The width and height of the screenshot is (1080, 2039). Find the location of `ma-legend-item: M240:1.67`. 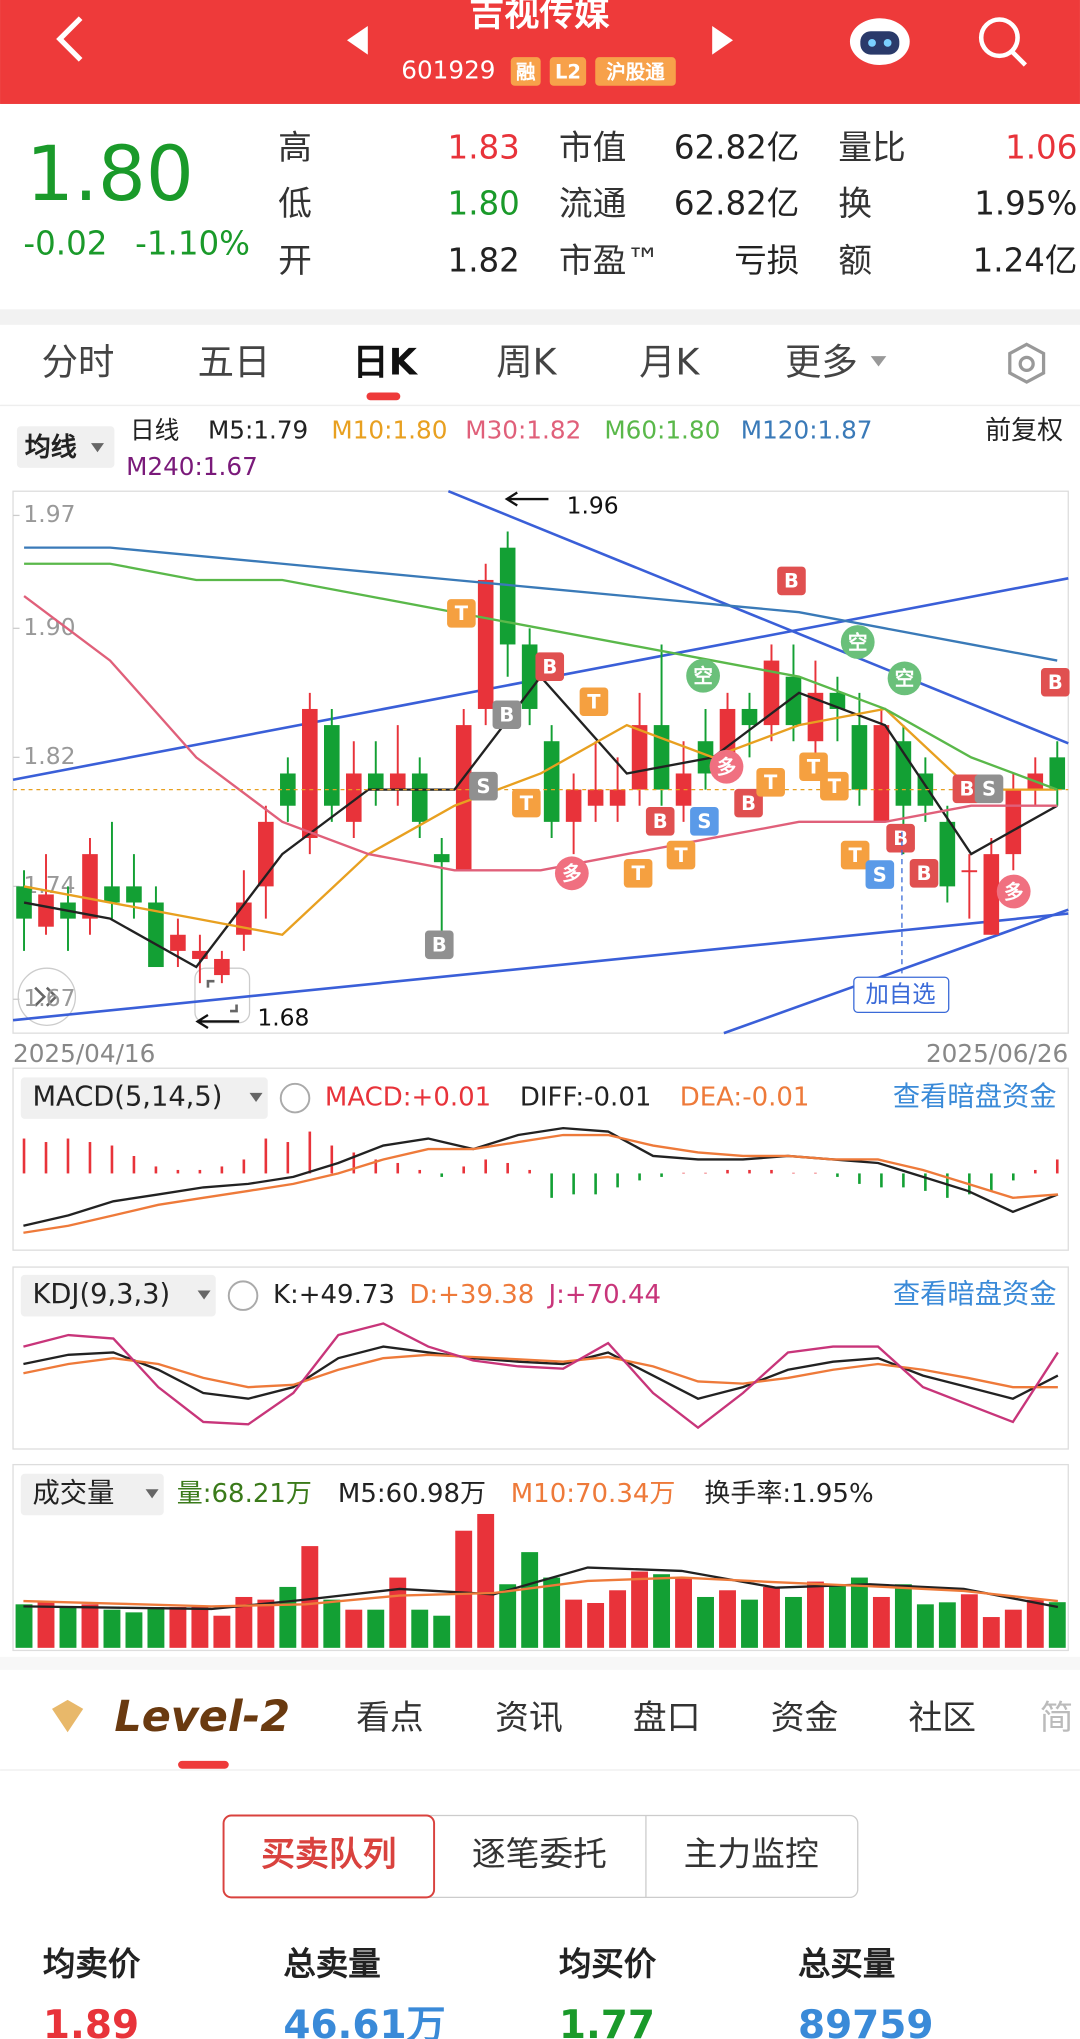

ma-legend-item: M240:1.67 is located at coordinates (192, 466).